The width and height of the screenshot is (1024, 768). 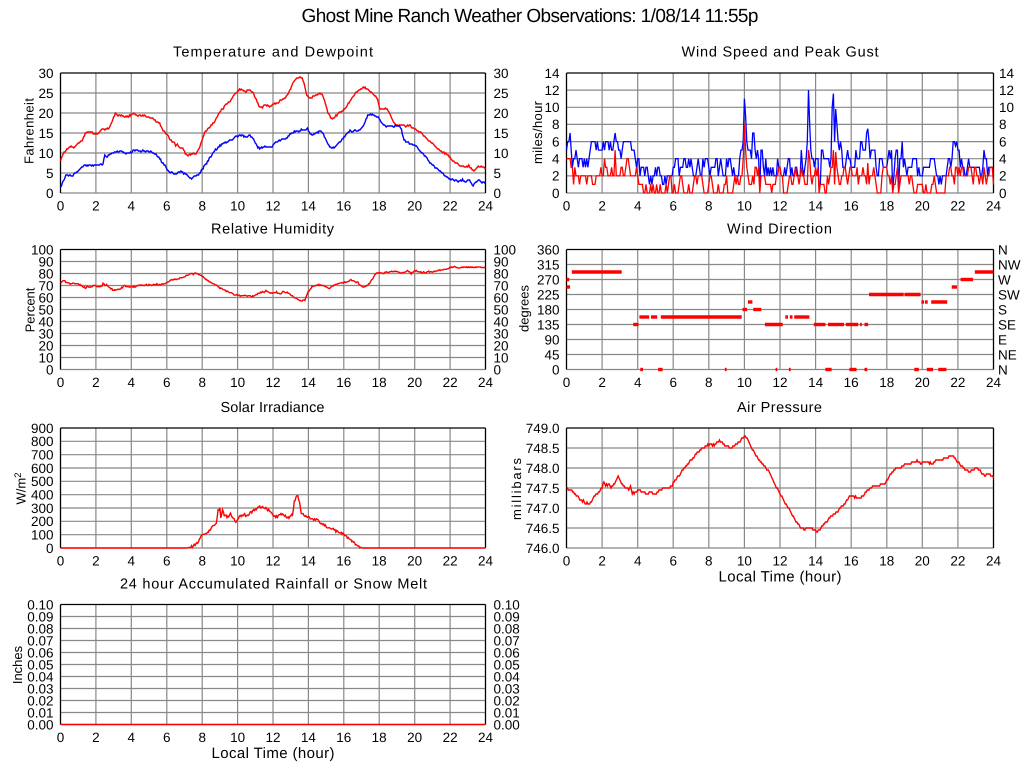 I want to click on svg-text: 0.00, so click(x=507, y=724).